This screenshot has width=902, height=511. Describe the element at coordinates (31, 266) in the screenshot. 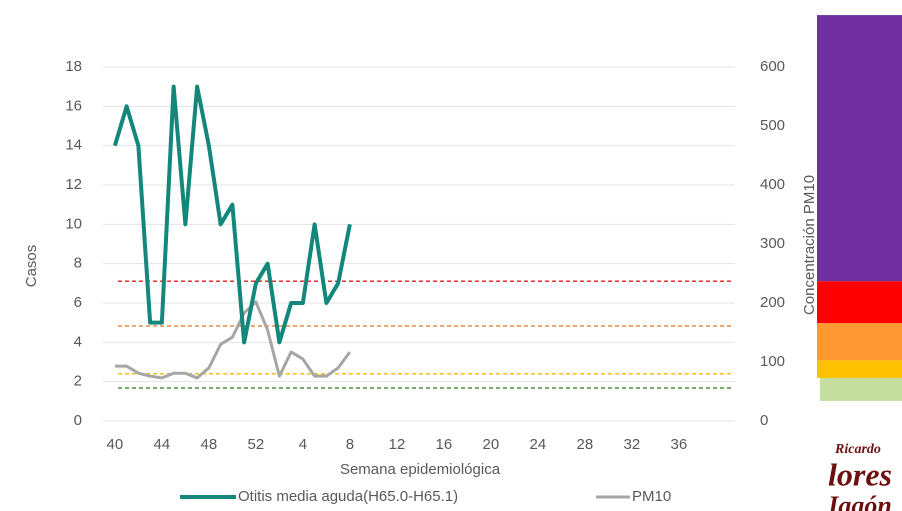

I see `y-axis-label: Casos` at that location.